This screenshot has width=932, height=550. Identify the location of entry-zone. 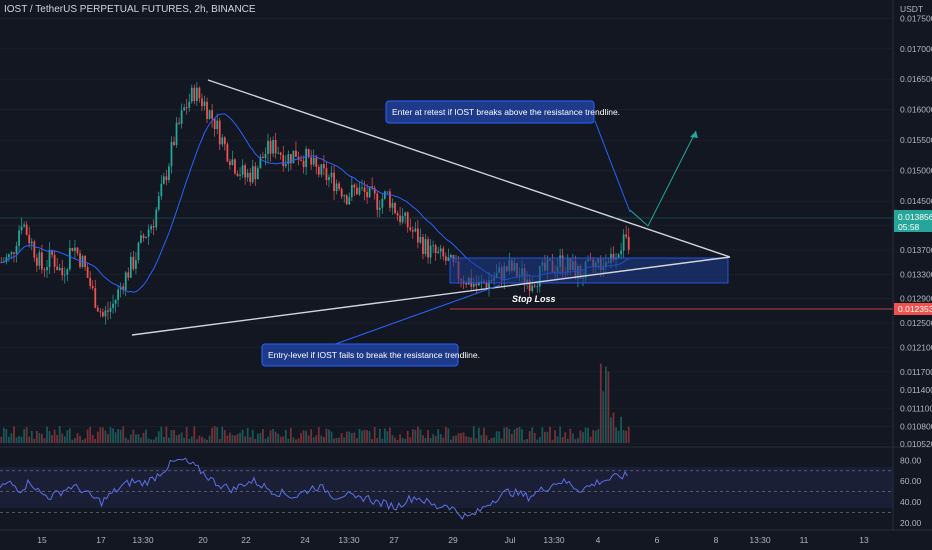
(589, 270).